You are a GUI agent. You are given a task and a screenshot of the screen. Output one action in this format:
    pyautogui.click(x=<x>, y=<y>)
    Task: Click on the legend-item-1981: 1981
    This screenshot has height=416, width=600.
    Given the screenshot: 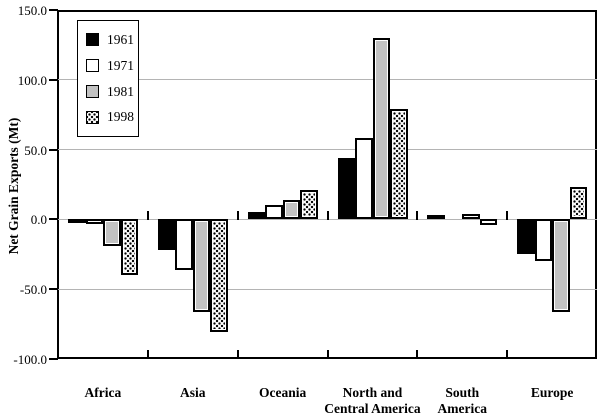 What is the action you would take?
    pyautogui.click(x=112, y=92)
    